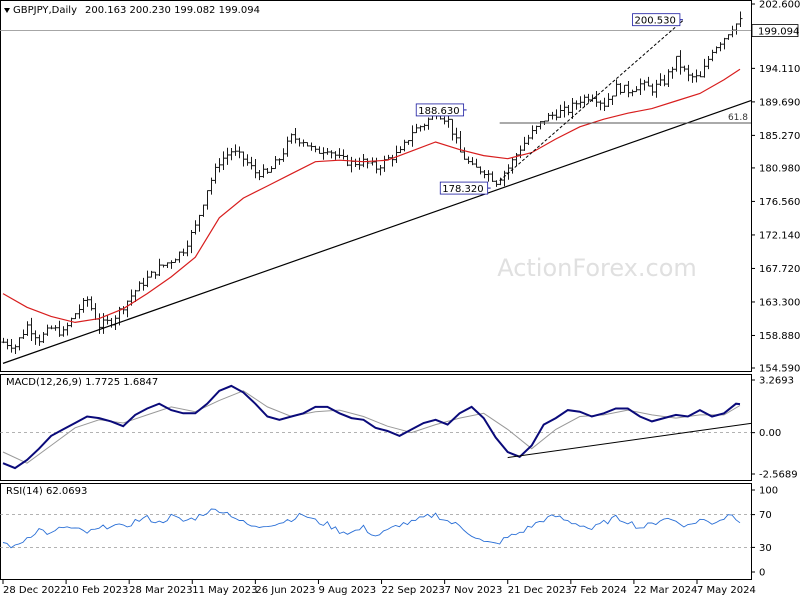 The image size is (800, 600). Describe the element at coordinates (779, 69) in the screenshot. I see `price-axis-label: 194.110` at that location.